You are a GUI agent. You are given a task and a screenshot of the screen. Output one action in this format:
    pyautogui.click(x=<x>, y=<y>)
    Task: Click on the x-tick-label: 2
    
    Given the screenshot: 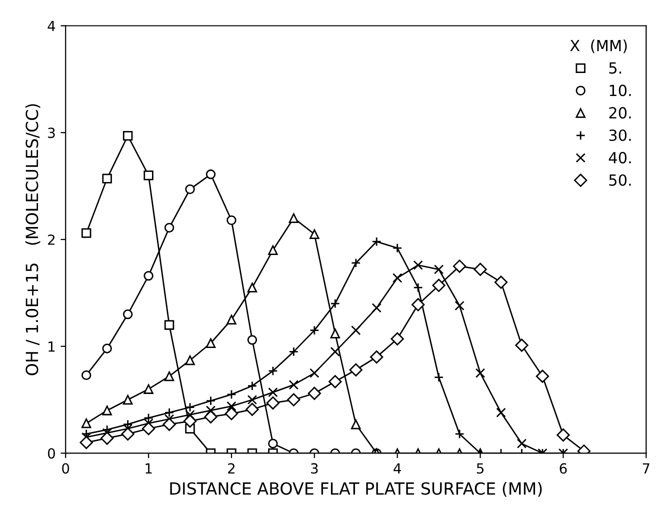 What is the action you would take?
    pyautogui.click(x=231, y=468)
    